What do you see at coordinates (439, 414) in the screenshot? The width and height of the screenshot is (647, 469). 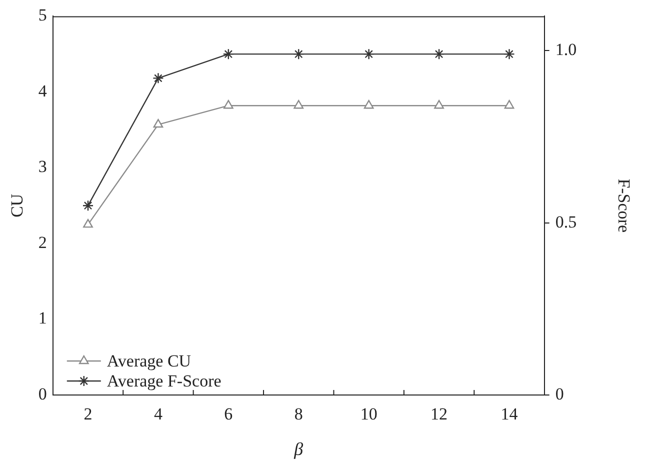 I see `x-tick-label: 12` at bounding box center [439, 414].